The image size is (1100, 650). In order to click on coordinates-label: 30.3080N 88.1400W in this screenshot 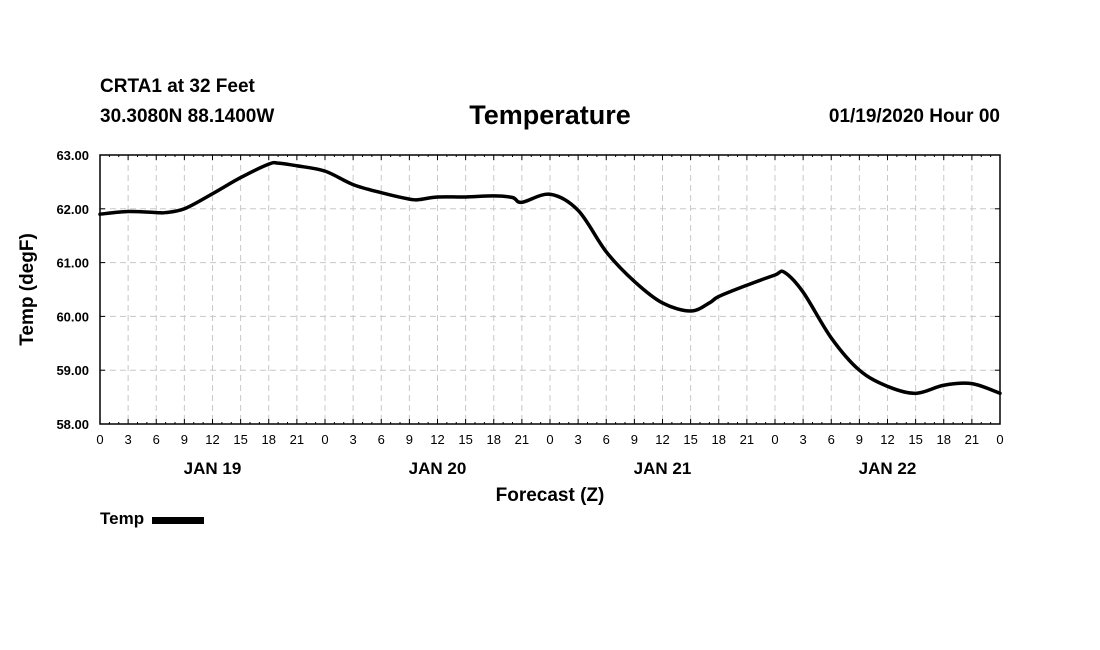, I will do `click(187, 116)`.